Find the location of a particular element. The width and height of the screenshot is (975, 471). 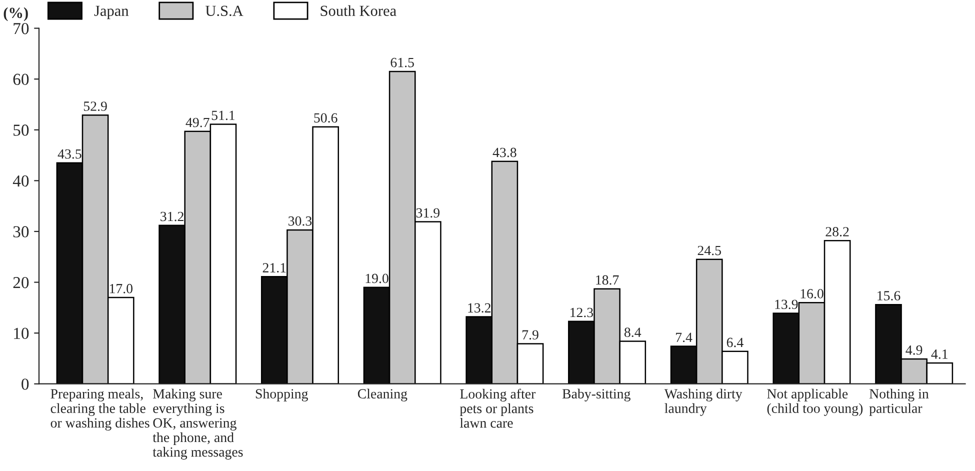

data-label: 31.2 is located at coordinates (172, 217).